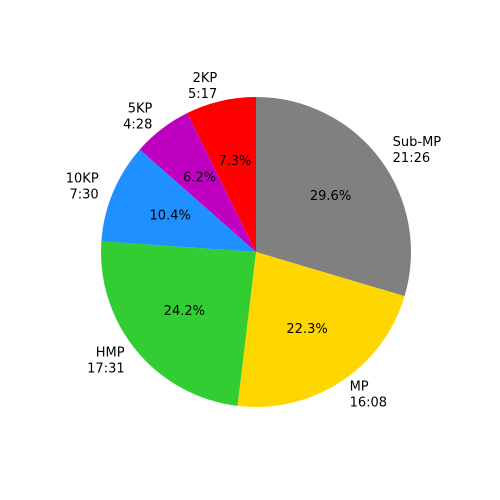 The width and height of the screenshot is (500, 500). What do you see at coordinates (179, 200) in the screenshot?
I see `pie-slice-10kp` at bounding box center [179, 200].